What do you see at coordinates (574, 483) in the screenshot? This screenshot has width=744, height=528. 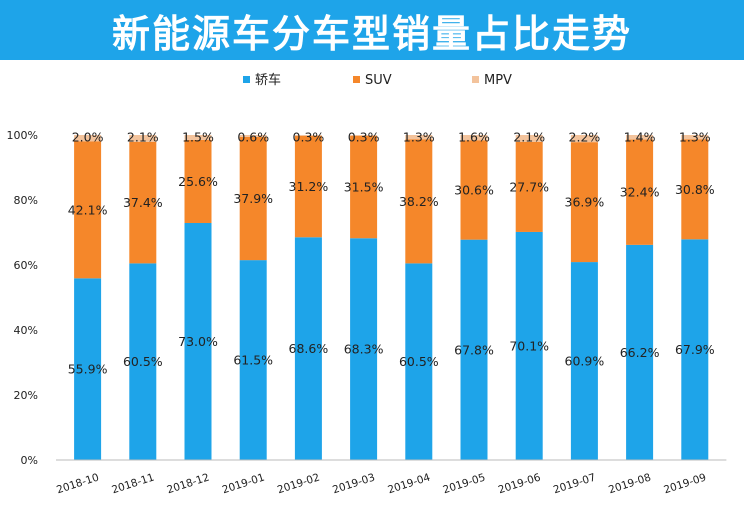 I see `x-tick-label: 2019-07` at bounding box center [574, 483].